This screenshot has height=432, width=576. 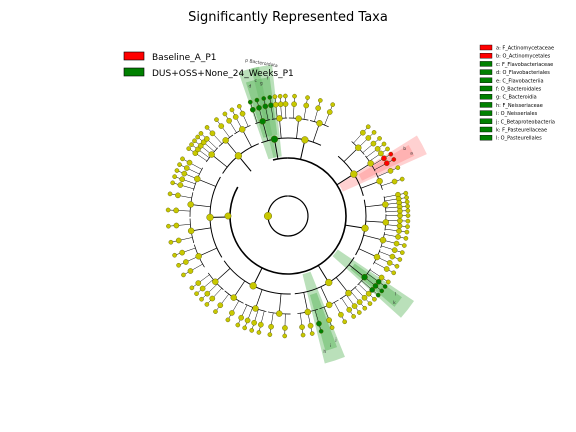 I want to click on root-node, so click(x=268, y=215).